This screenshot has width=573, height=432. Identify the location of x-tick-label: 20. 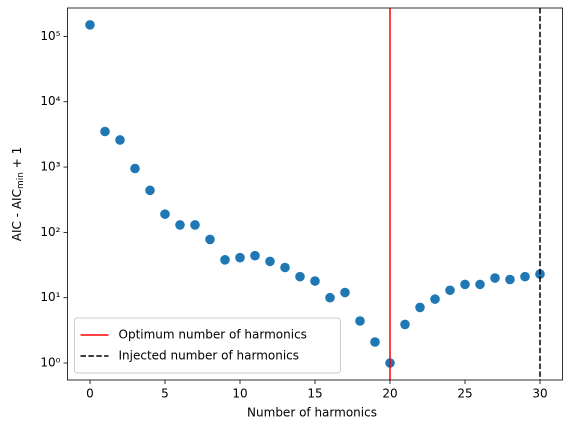
(389, 394).